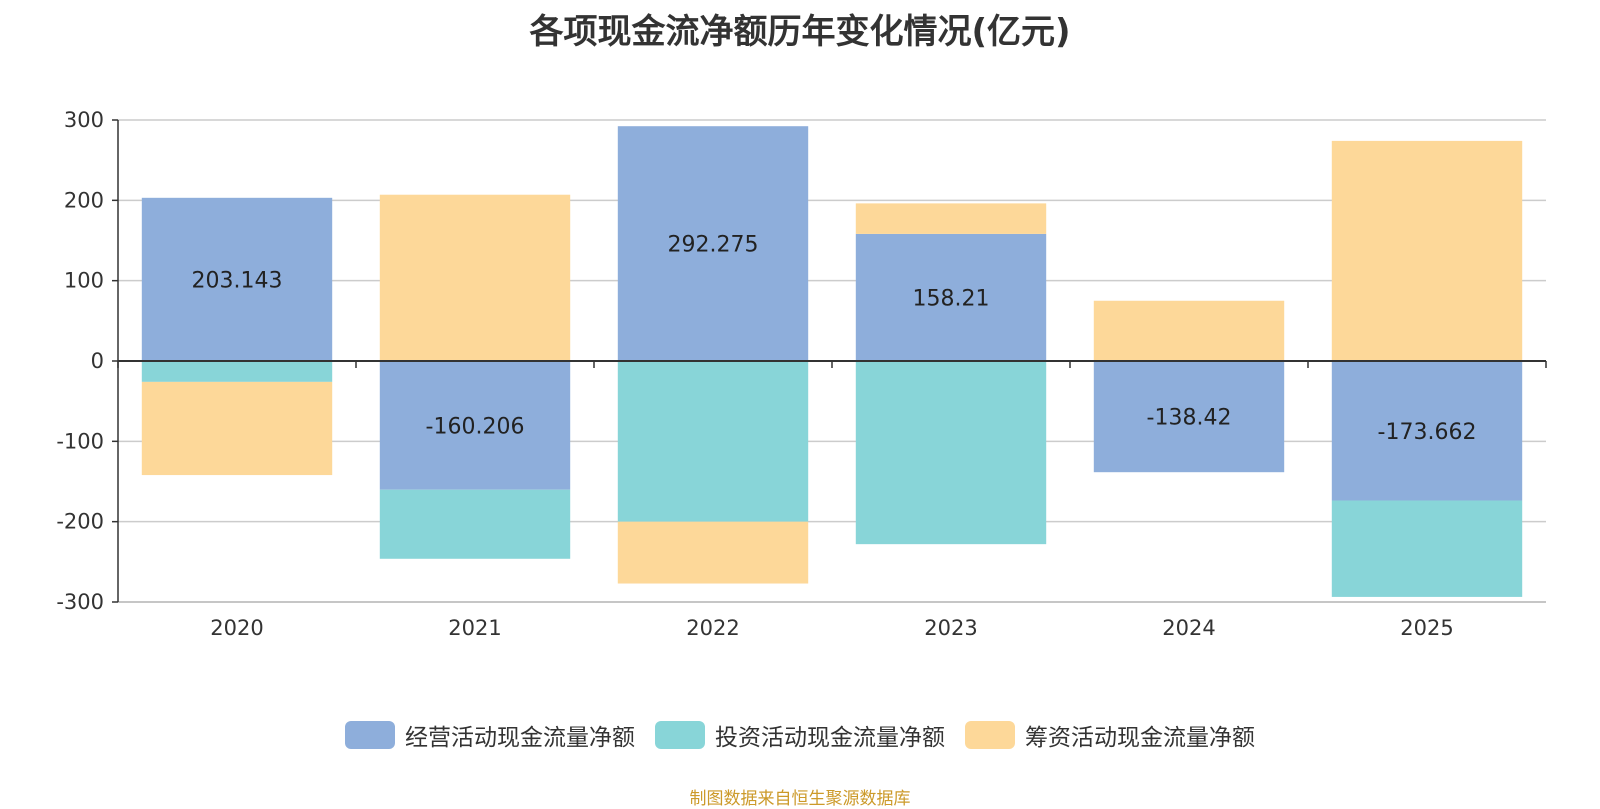 This screenshot has width=1600, height=809. I want to click on legend-swatch-investing, so click(680, 735).